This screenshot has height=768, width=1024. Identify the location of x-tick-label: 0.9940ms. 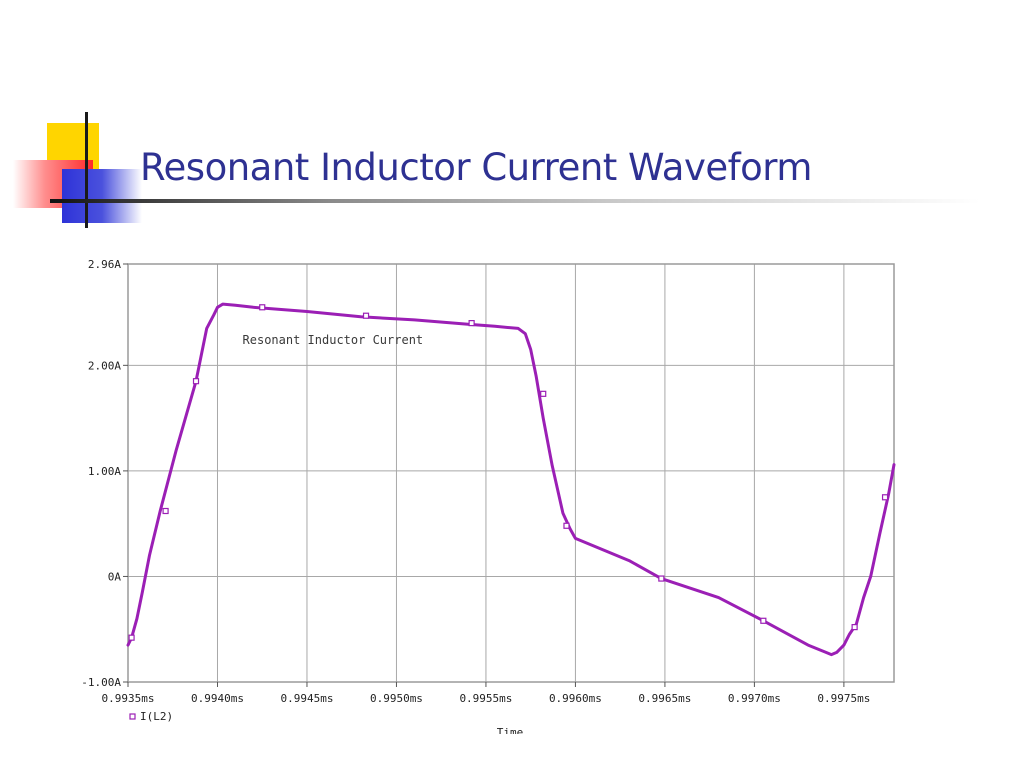
(217, 698).